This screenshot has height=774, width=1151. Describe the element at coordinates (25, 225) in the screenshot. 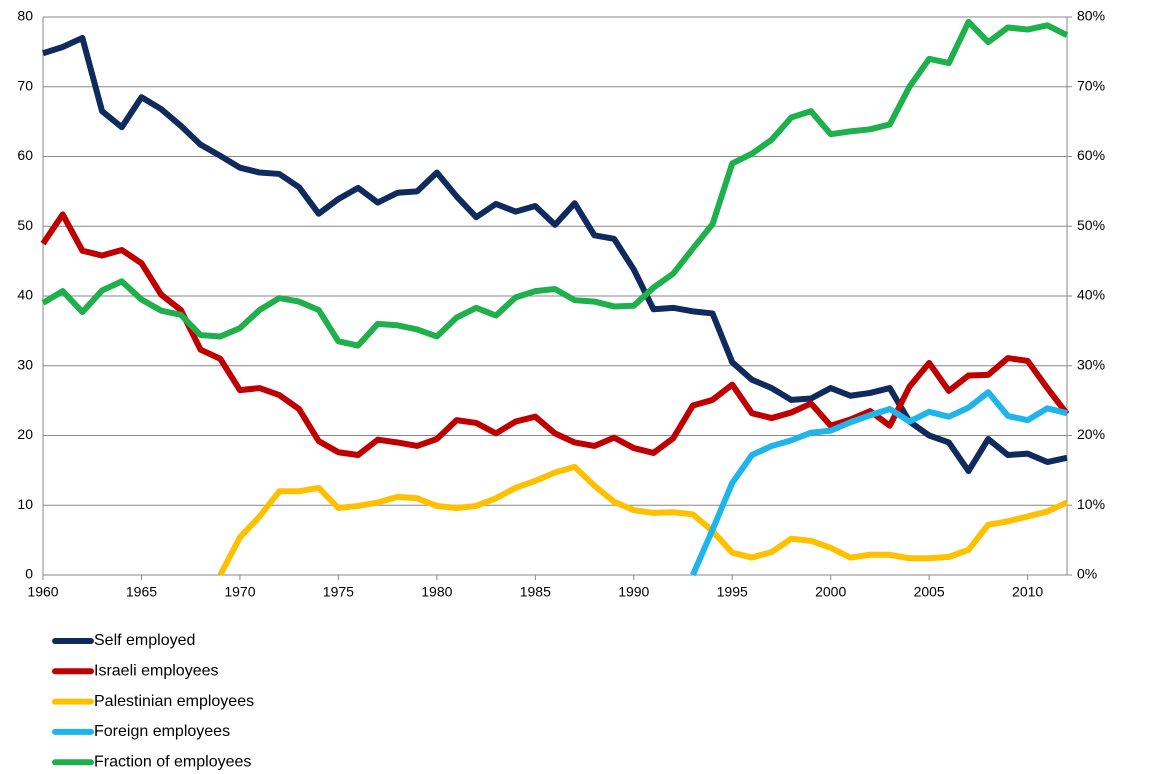

I see `y-tick-label: 50` at that location.